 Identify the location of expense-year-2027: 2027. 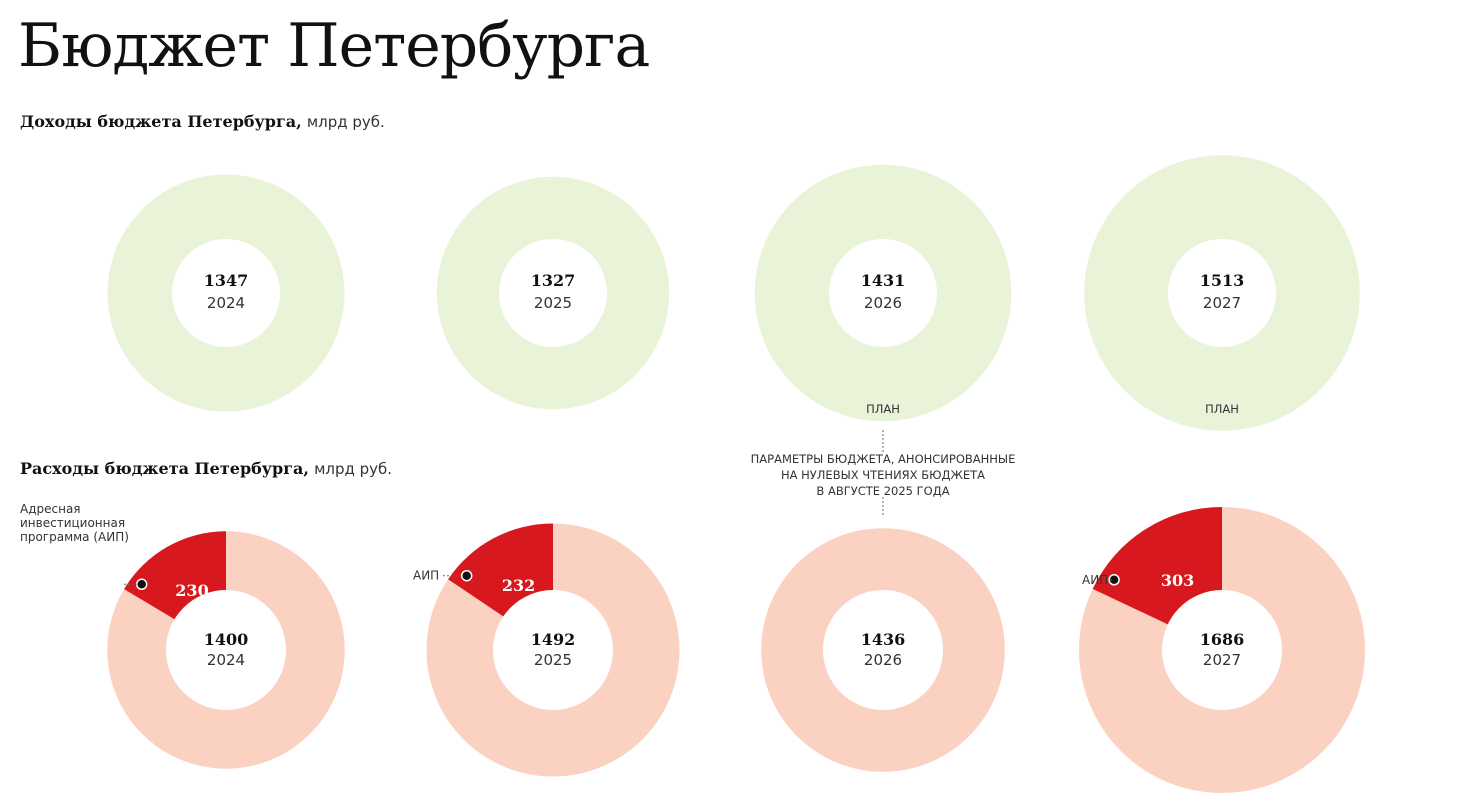
(1222, 660).